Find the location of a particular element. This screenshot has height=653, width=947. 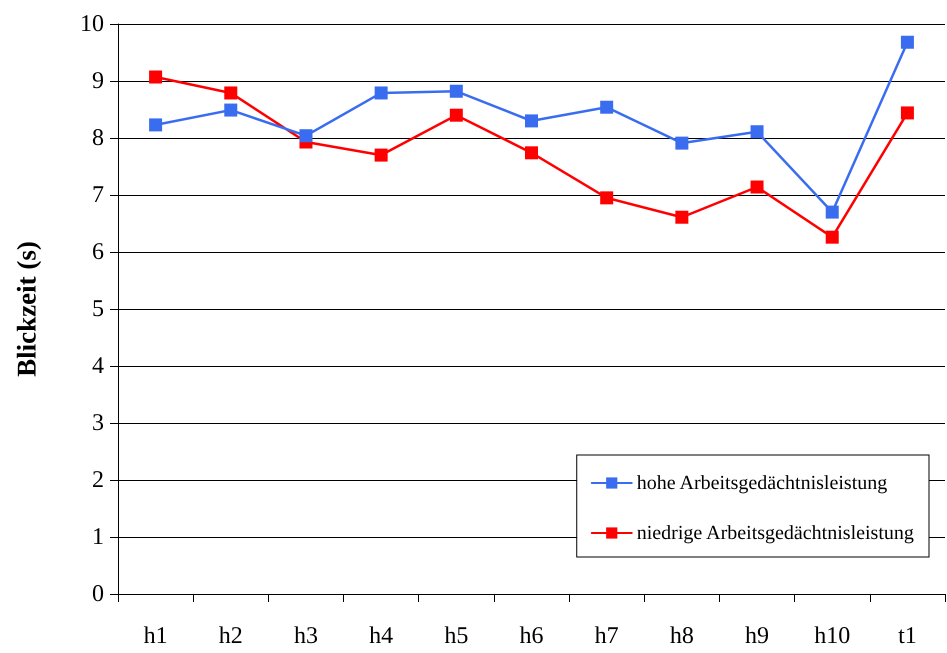

x-tick-label: h9 is located at coordinates (757, 636).